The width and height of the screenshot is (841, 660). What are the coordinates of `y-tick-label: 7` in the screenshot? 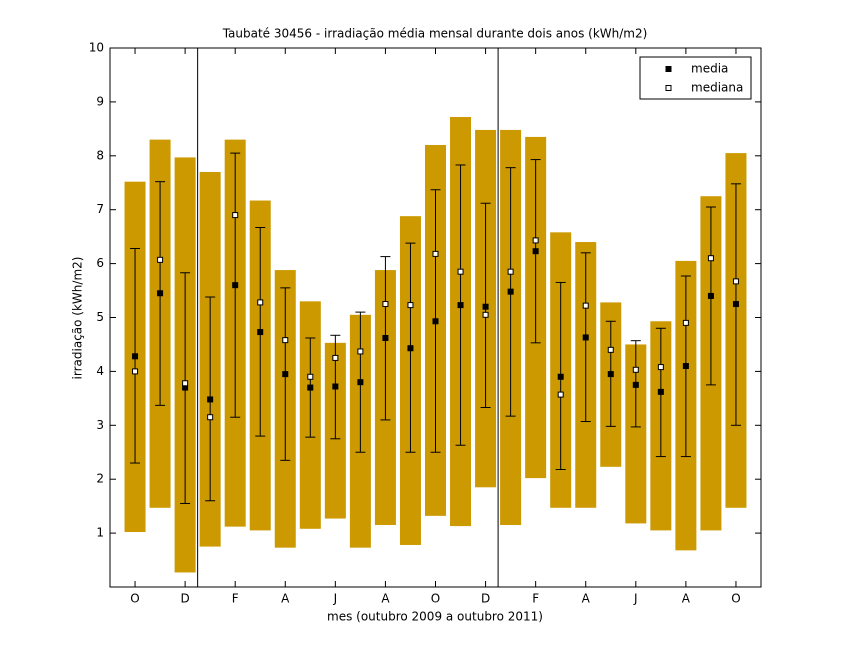 It's located at (100, 209).